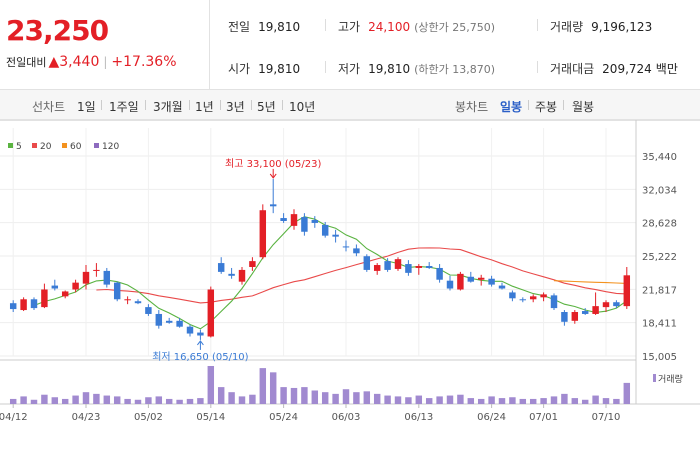 The image size is (700, 450). I want to click on legend-label-5: 5, so click(19, 147).